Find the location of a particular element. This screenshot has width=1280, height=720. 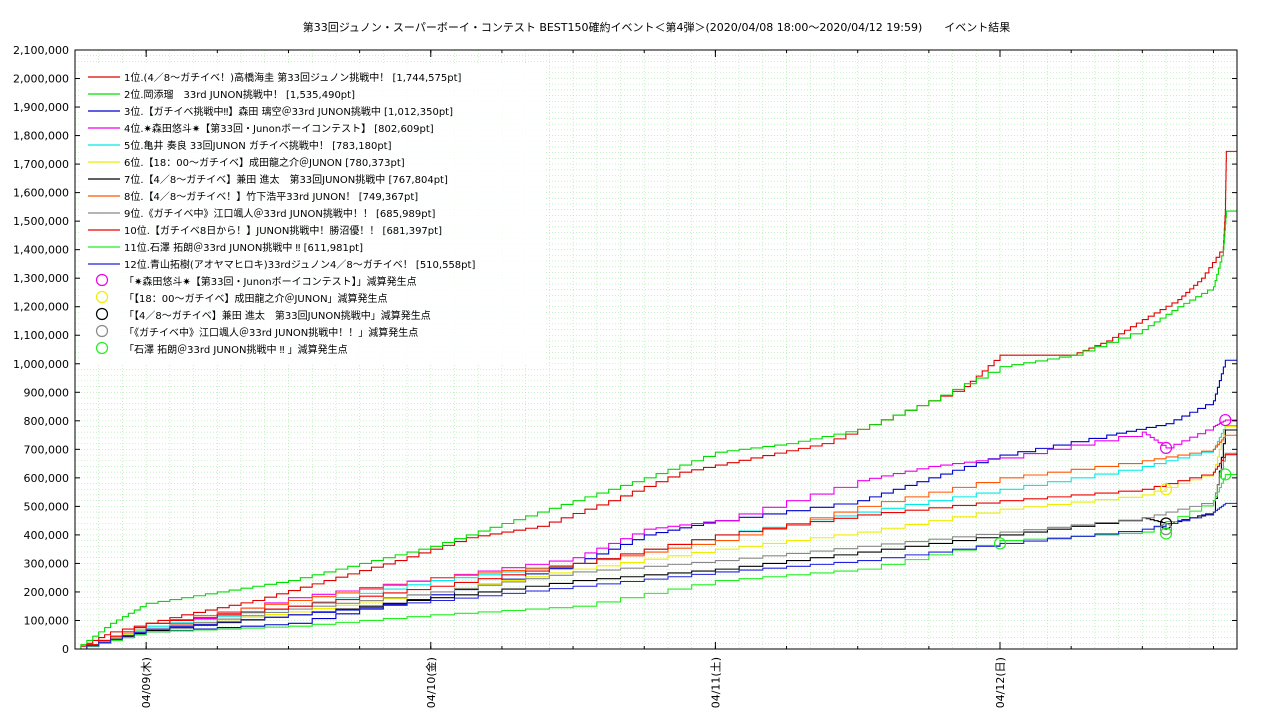

legend-label: 「✷森田悠斗✷【第33回・Junonボーイコンテスト】」減算発生点 is located at coordinates (270, 281).